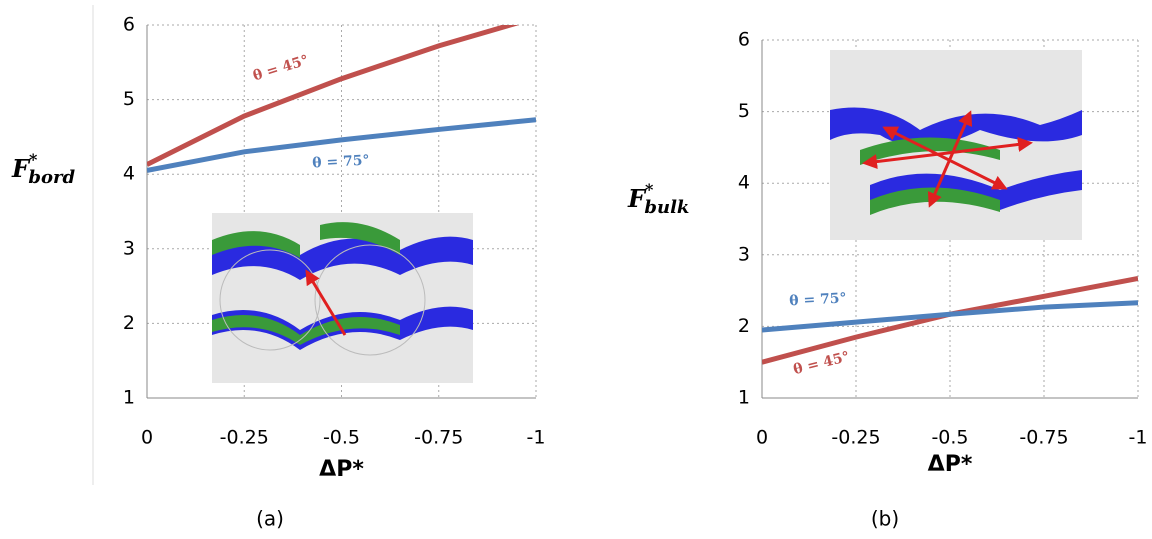 This screenshot has height=539, width=1152. I want to click on y-axis-label: F* bulk, so click(658, 199).